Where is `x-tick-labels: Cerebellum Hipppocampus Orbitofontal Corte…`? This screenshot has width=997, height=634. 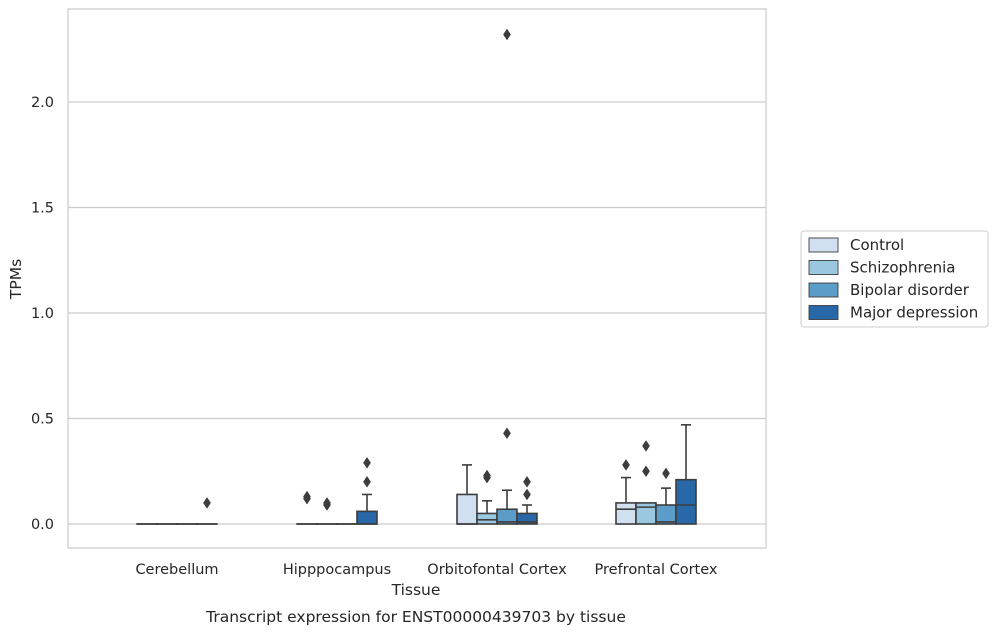 x-tick-labels: Cerebellum Hipppocampus Orbitofontal Corte… is located at coordinates (426, 570).